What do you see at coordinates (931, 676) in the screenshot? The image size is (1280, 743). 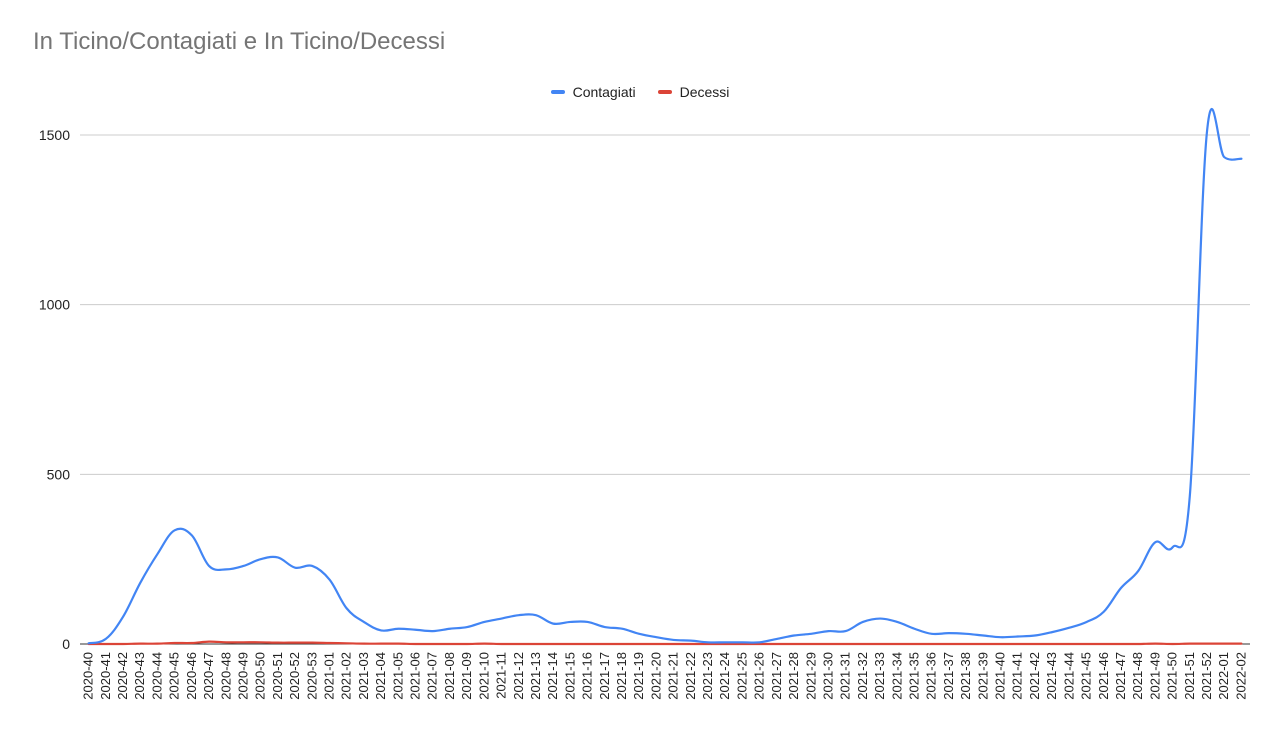 I see `x-tick-label: 2021-36` at bounding box center [931, 676].